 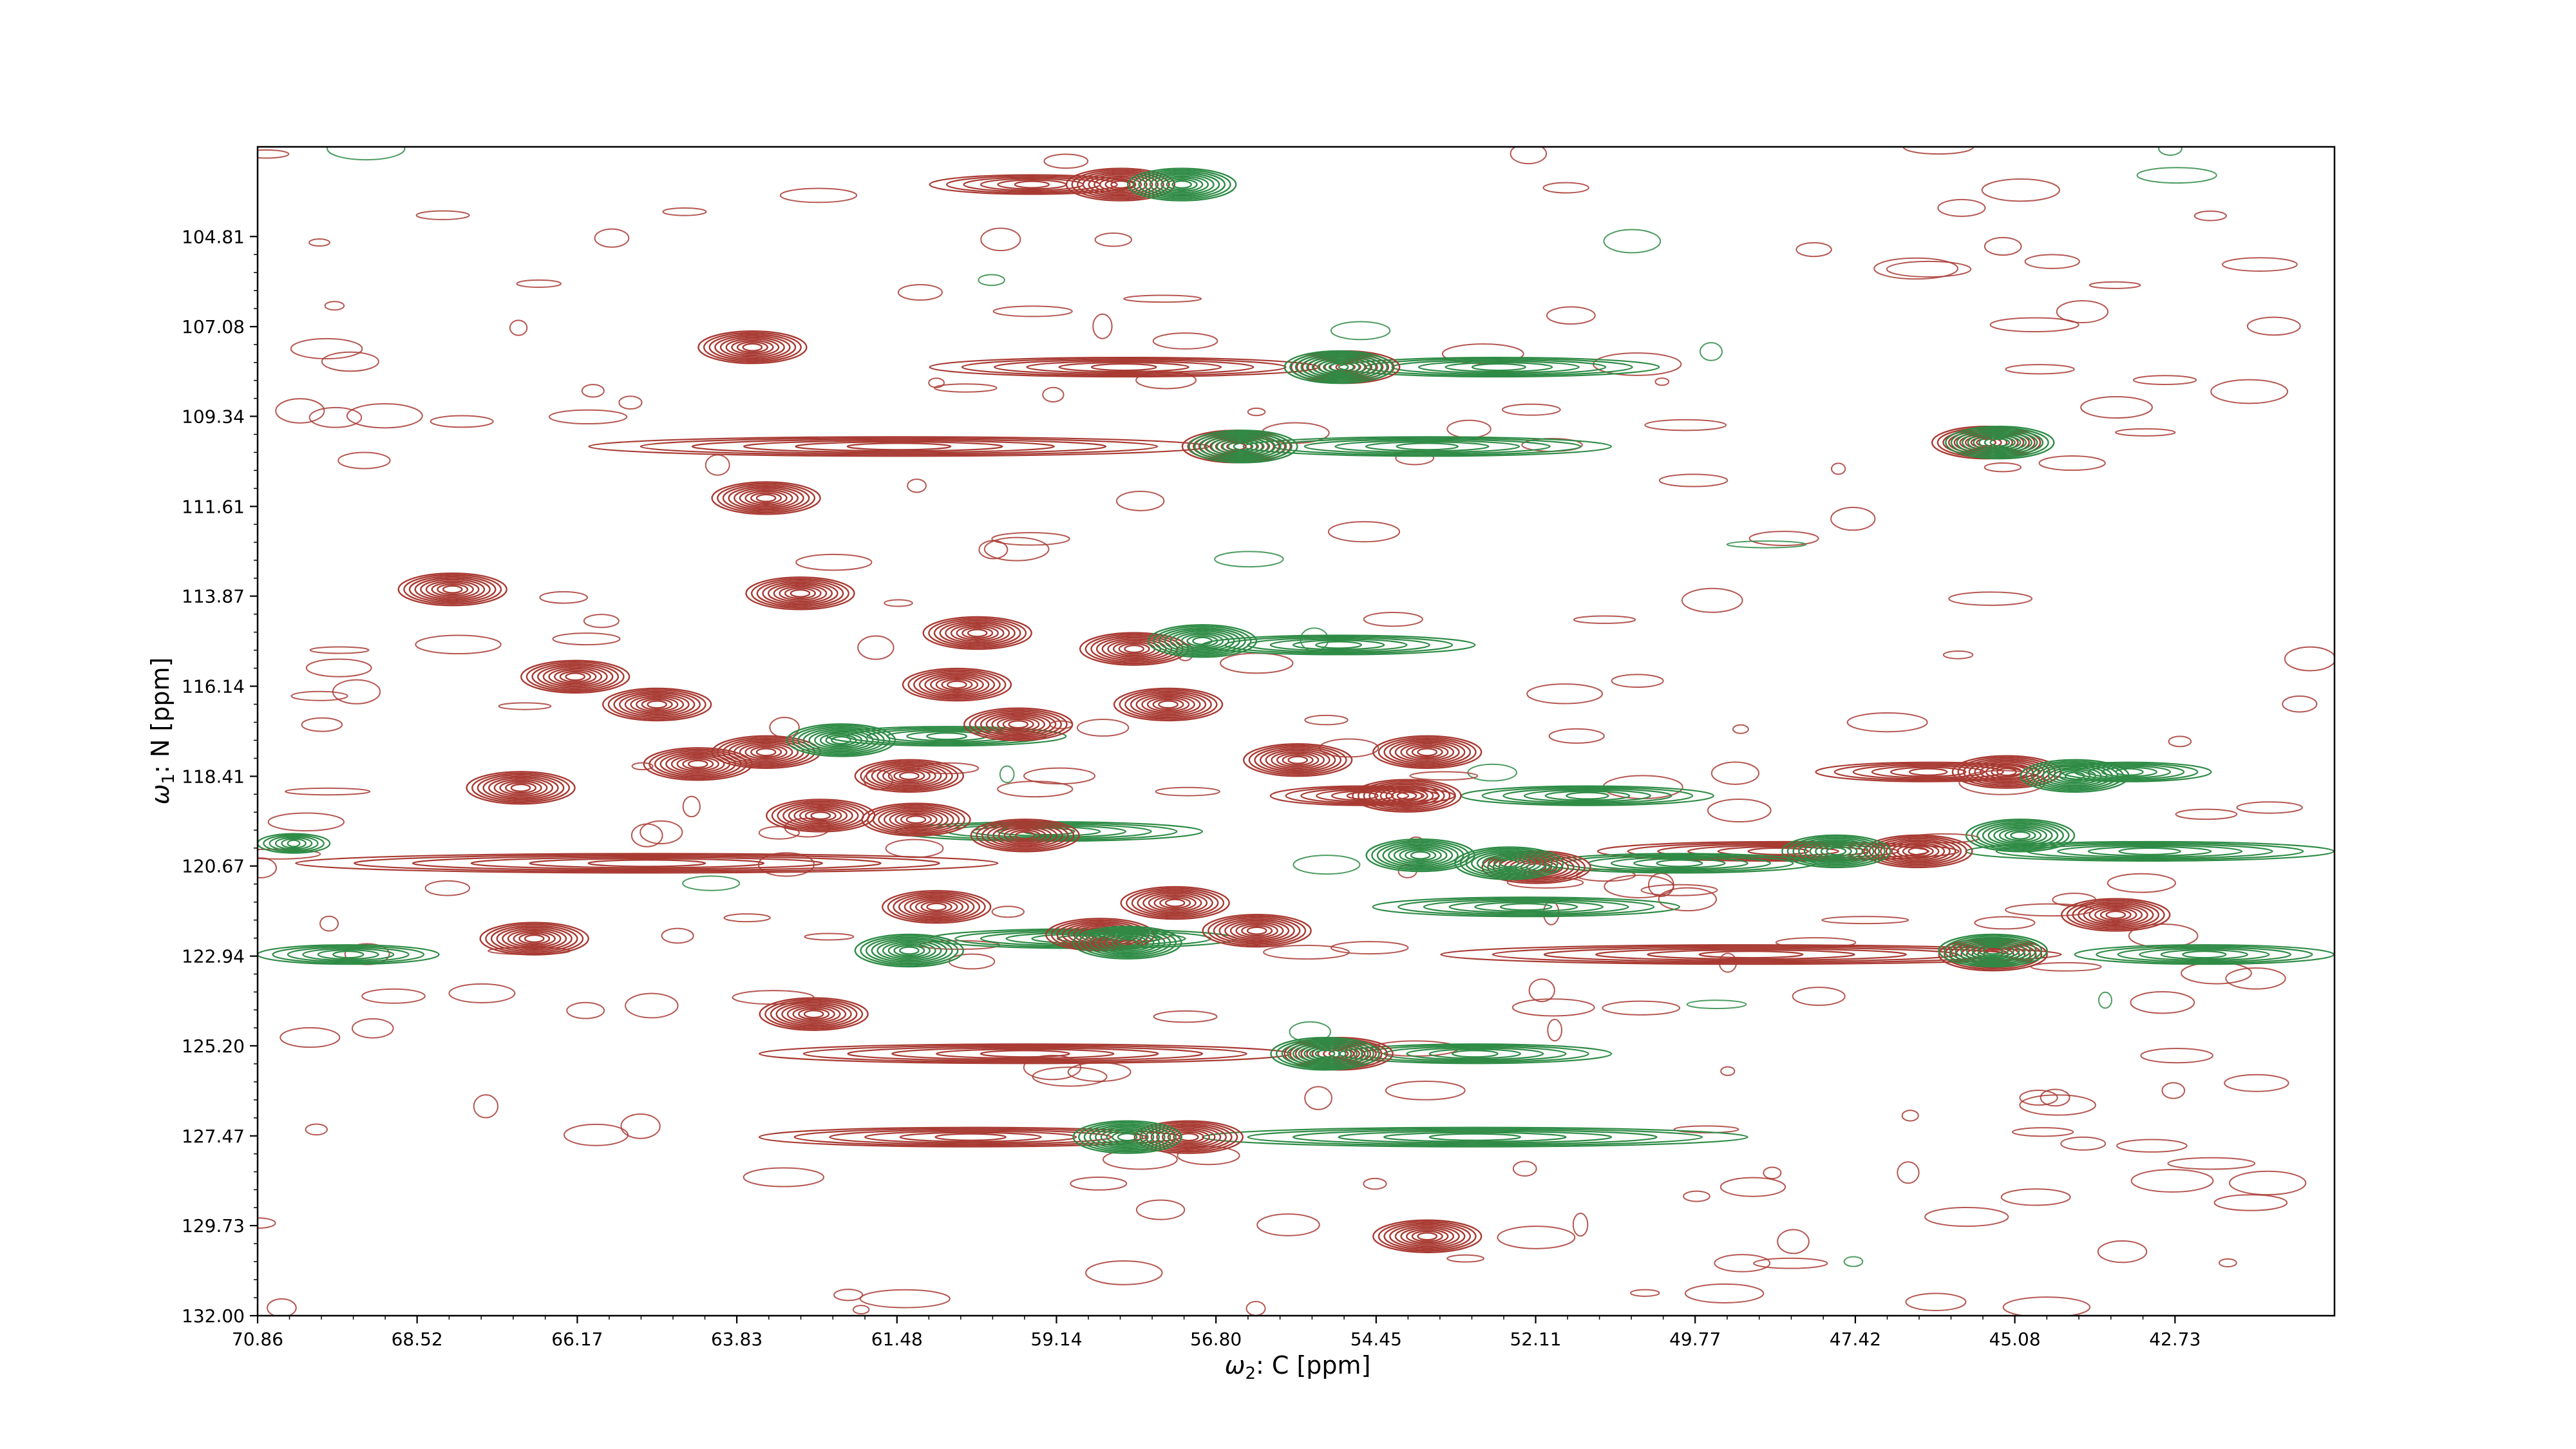 What do you see at coordinates (214, 1136) in the screenshot?
I see `y-tick-label: 127.47` at bounding box center [214, 1136].